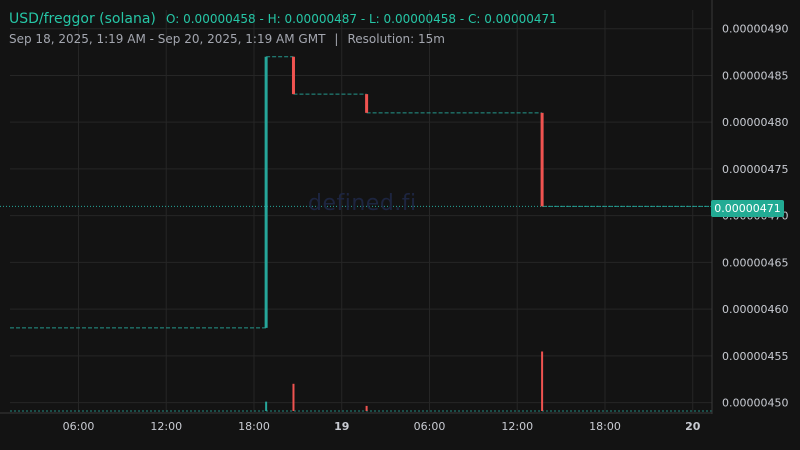 This screenshot has height=450, width=800. Describe the element at coordinates (755, 169) in the screenshot. I see `y-tick-label: 0.00000475` at that location.